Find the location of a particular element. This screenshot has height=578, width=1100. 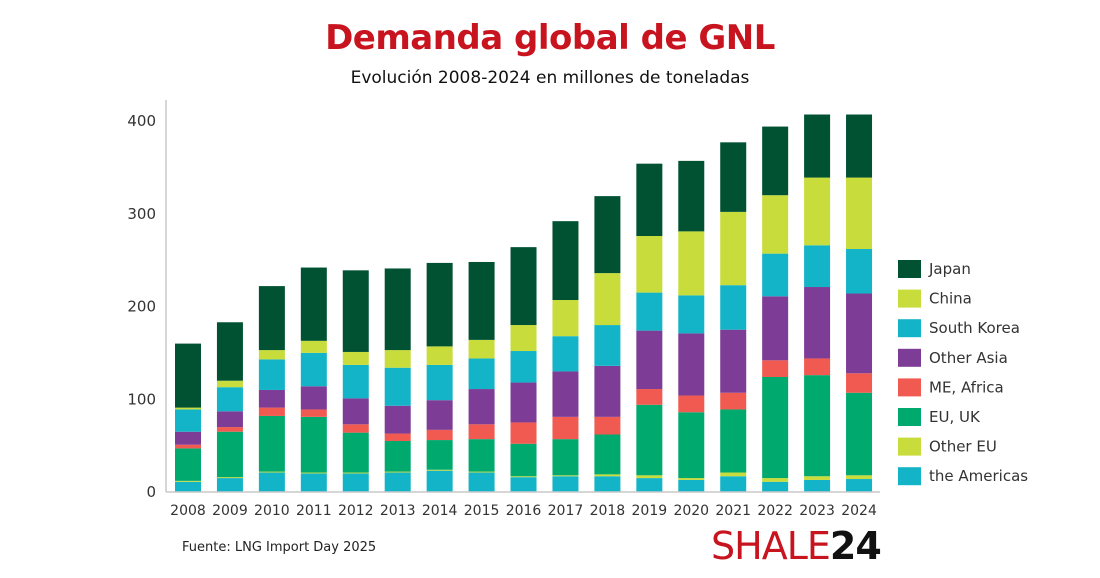

chart-title: Demanda global de GNL is located at coordinates (550, 38).